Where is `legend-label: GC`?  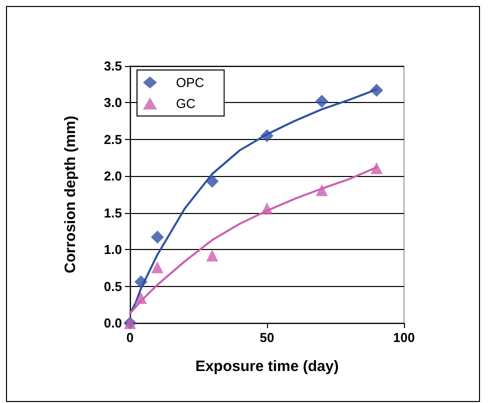 legend-label: GC is located at coordinates (186, 103).